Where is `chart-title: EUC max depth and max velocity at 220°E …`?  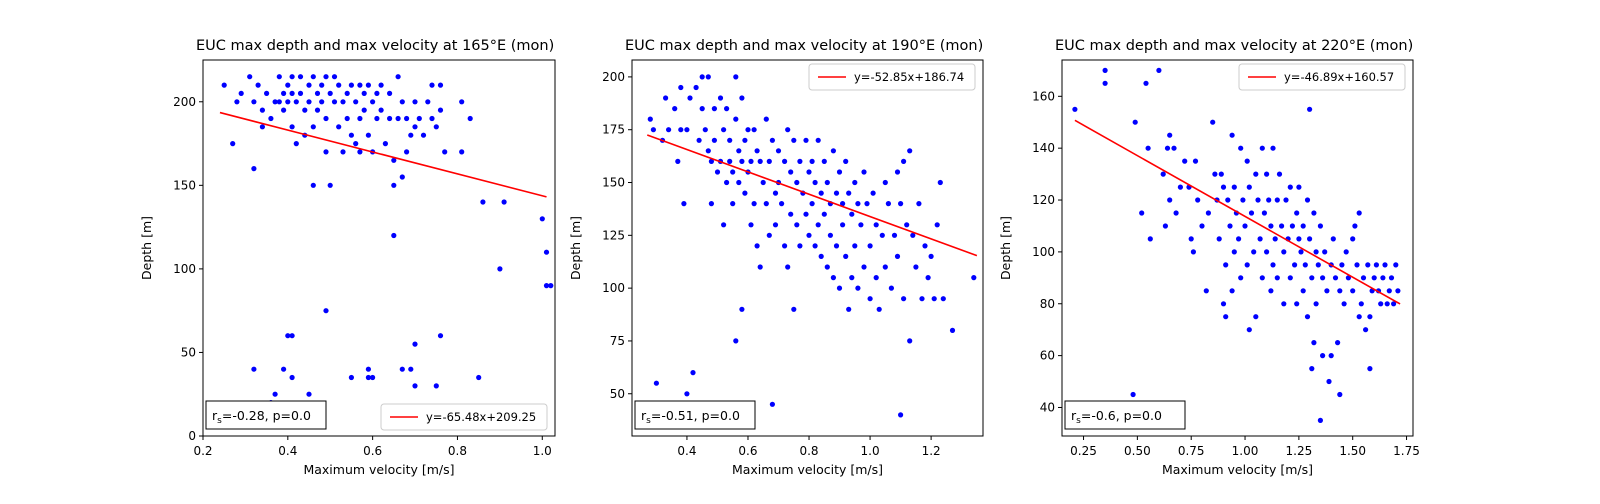
chart-title: EUC max depth and max velocity at 220°E … is located at coordinates (1234, 46).